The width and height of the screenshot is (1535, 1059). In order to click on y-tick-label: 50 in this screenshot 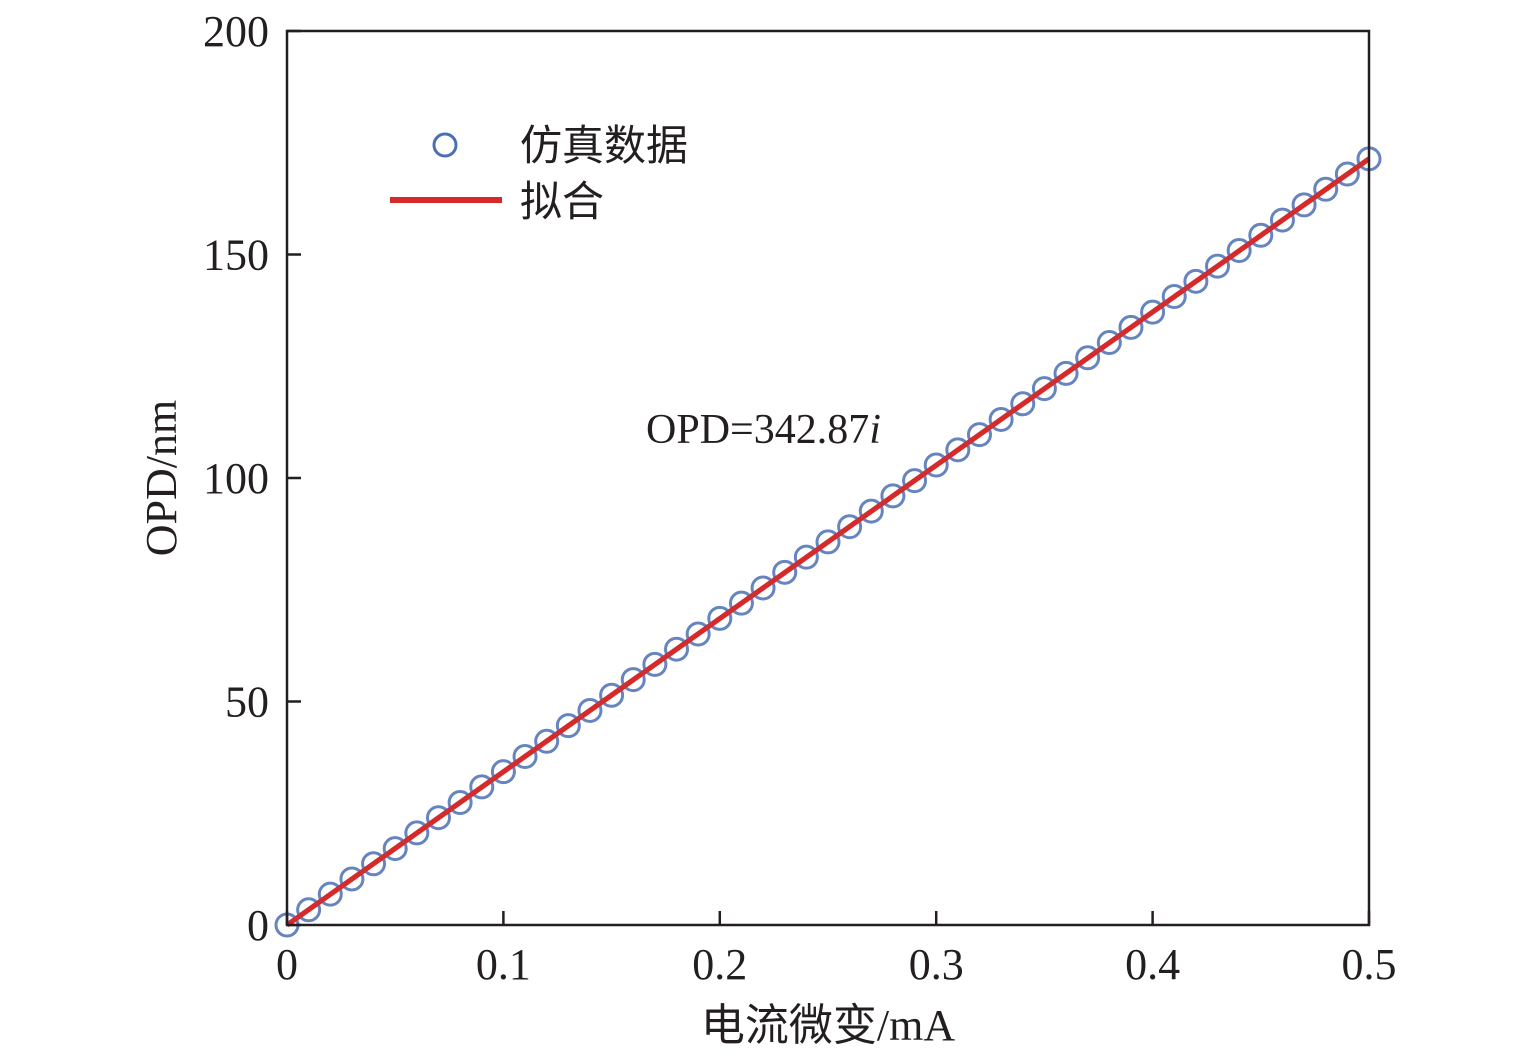, I will do `click(247, 702)`.